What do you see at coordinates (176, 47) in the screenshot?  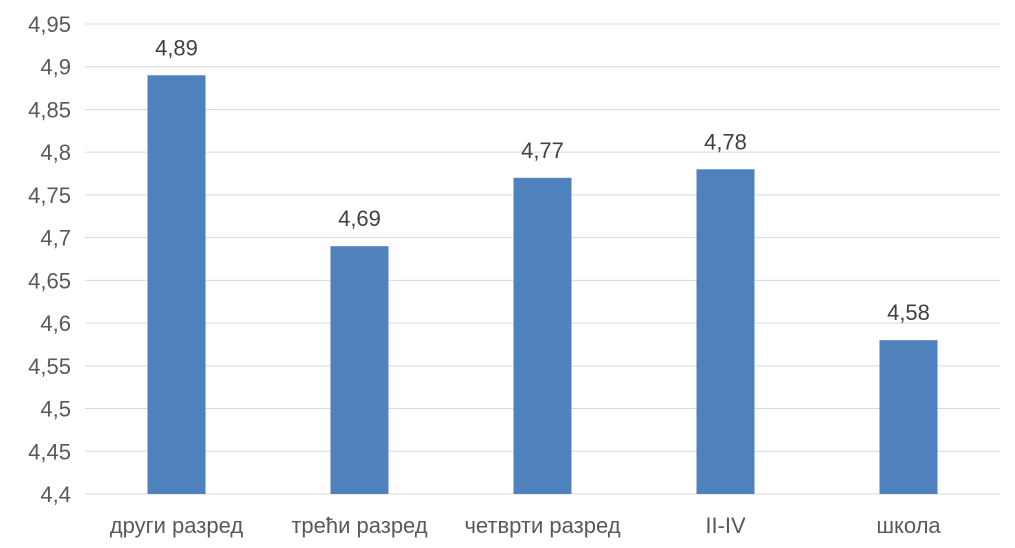 I see `data-label: 4,89` at bounding box center [176, 47].